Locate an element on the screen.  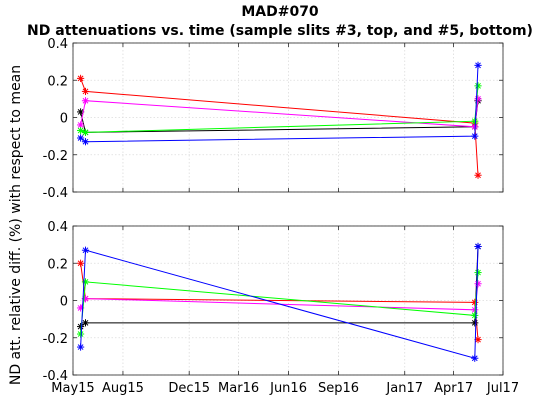
bottom-y-tick-label: 0.4 is located at coordinates (57, 227).